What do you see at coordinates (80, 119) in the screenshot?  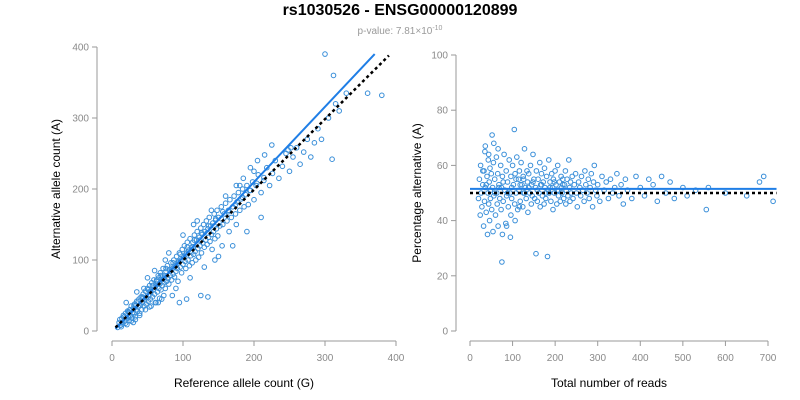 I see `chart0-y-tick-label-3: 300` at bounding box center [80, 119].